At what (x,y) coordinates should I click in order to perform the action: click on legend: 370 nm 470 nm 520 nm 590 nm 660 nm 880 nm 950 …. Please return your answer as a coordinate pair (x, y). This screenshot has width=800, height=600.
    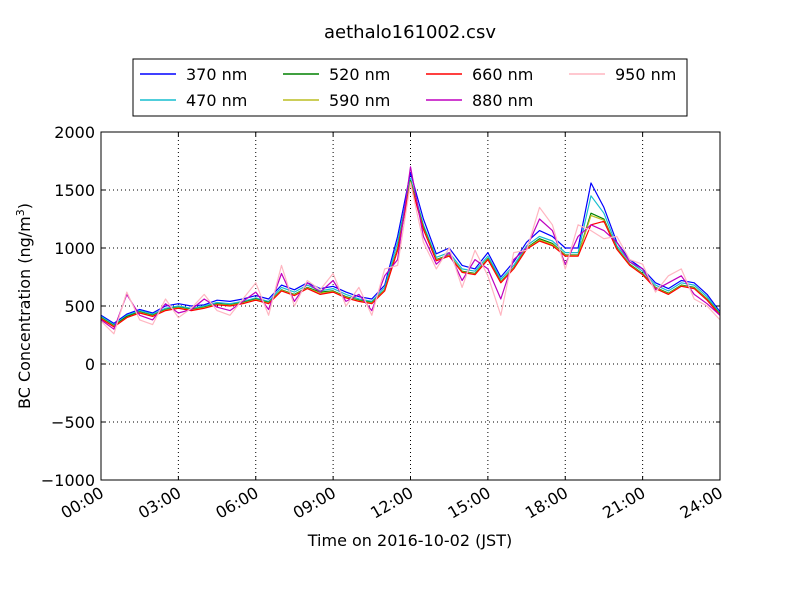
    Looking at the image, I should click on (410, 87).